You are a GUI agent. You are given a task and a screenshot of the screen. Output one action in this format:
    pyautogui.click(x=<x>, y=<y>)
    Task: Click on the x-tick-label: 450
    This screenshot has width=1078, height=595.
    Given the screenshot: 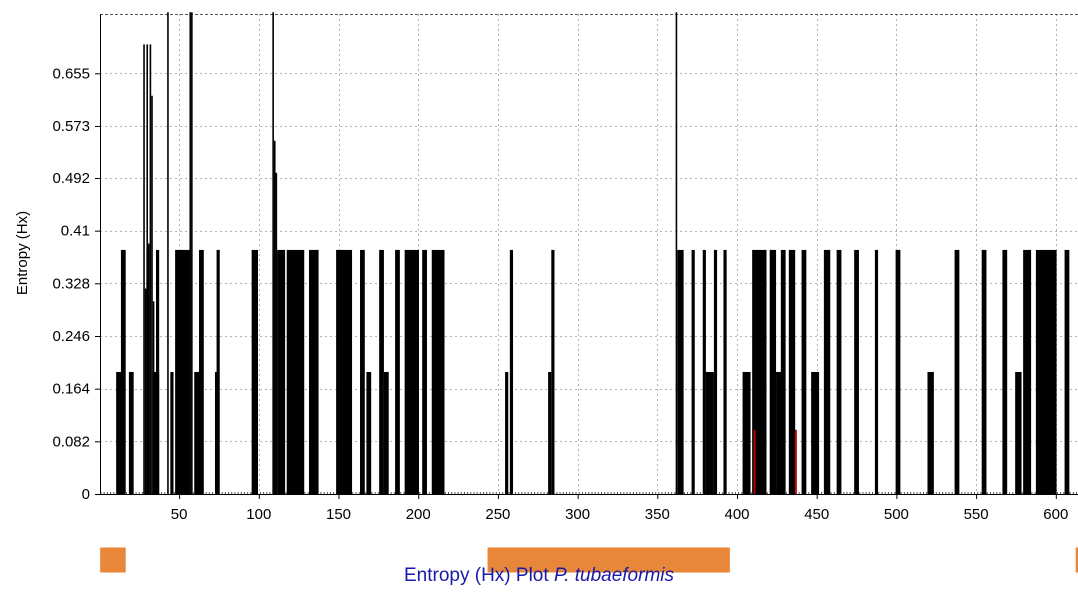 What is the action you would take?
    pyautogui.click(x=816, y=514)
    